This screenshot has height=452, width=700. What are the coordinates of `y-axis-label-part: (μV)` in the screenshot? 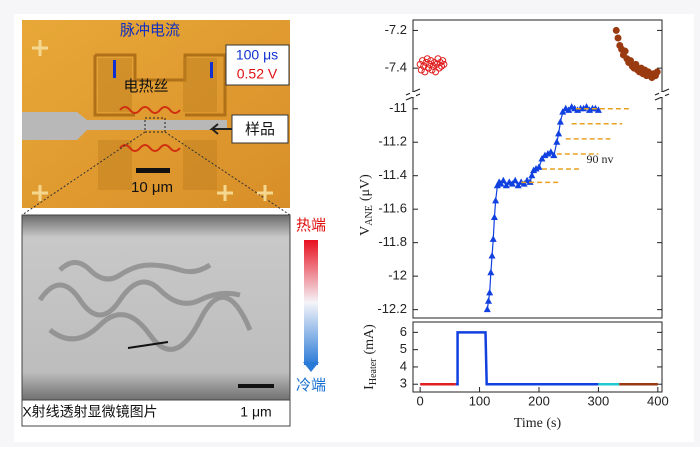 It's located at (365, 187).